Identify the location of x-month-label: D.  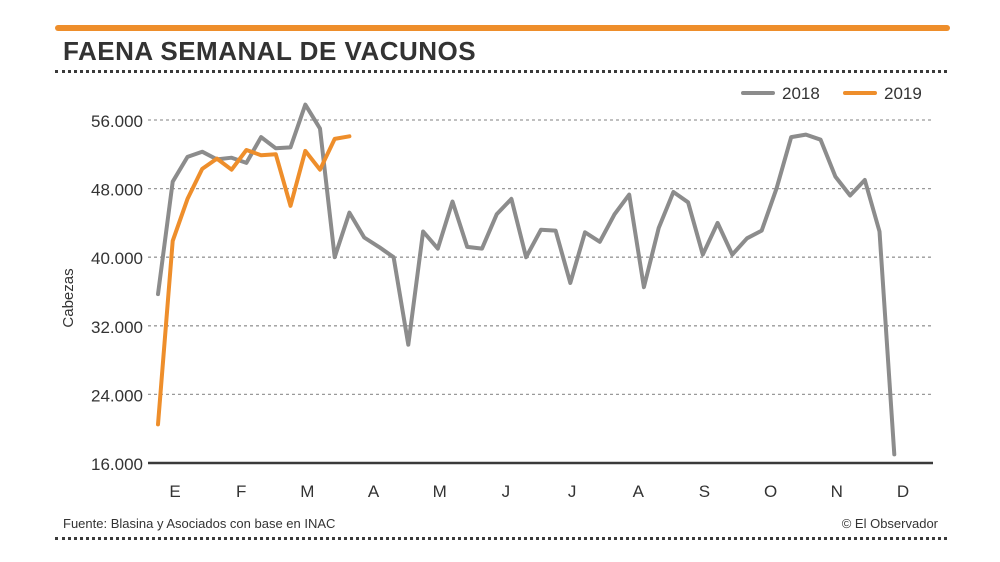
(903, 491).